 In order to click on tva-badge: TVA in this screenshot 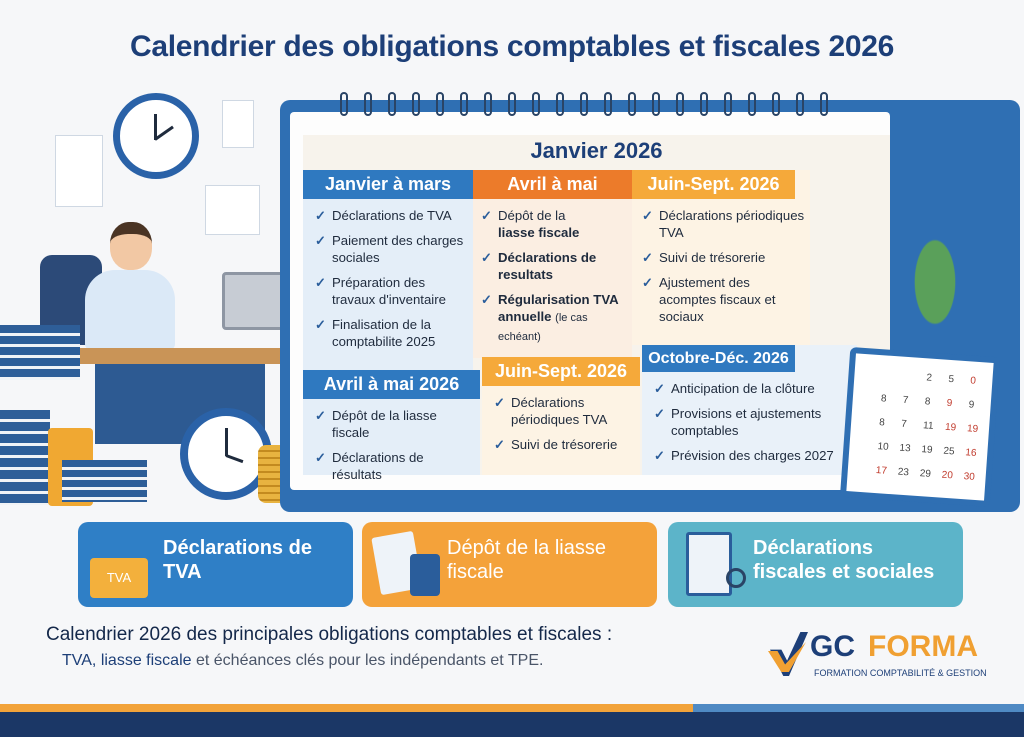, I will do `click(119, 577)`.